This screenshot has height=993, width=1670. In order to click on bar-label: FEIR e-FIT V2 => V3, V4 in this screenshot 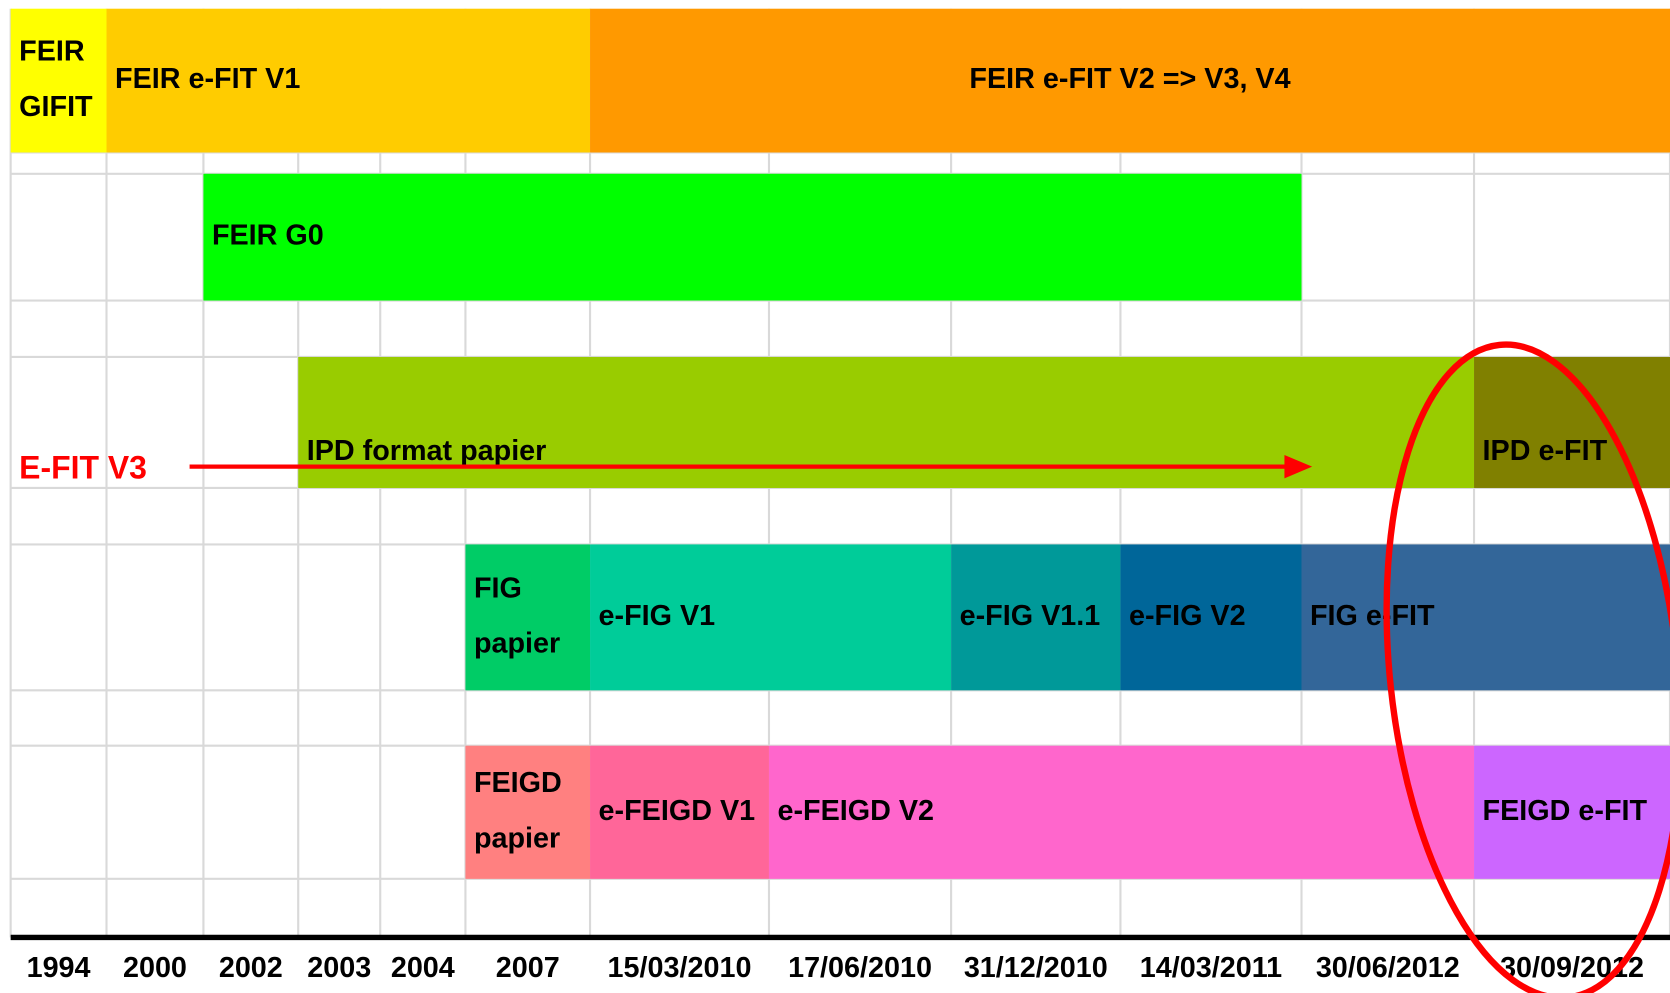, I will do `click(1129, 79)`.